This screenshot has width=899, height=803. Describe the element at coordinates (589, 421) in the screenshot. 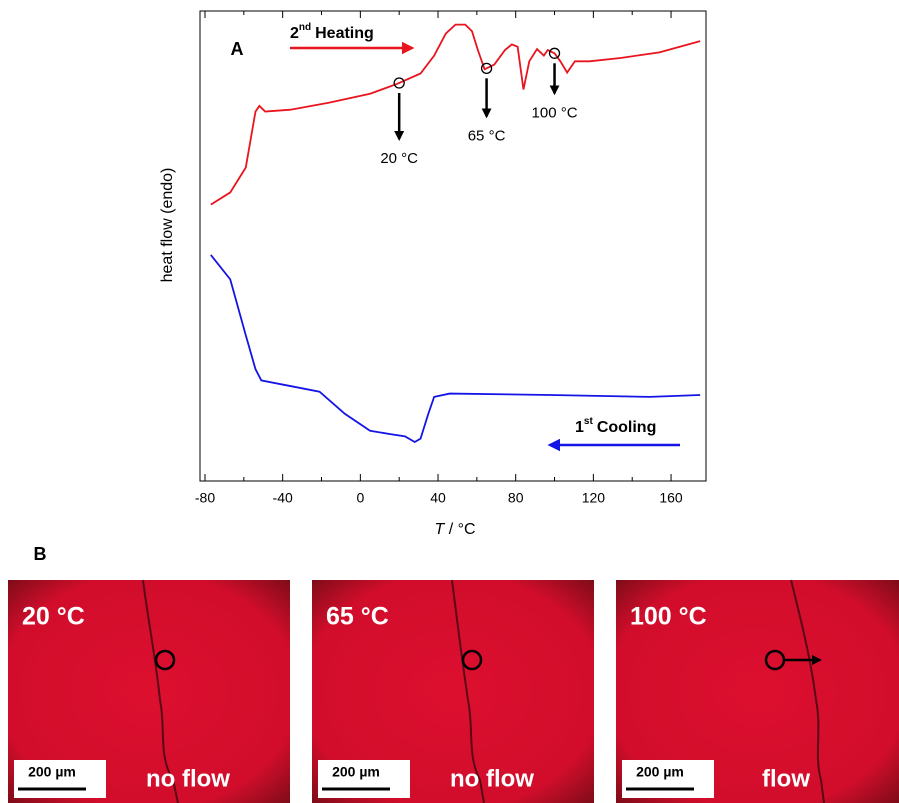

I see `series-label-sup: st` at that location.